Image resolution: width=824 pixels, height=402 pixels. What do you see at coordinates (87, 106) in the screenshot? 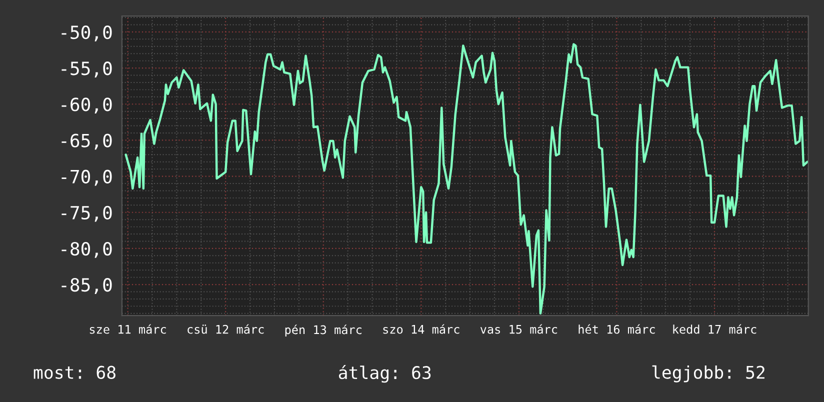
I see `y-tick-label: -60,0` at bounding box center [87, 106].